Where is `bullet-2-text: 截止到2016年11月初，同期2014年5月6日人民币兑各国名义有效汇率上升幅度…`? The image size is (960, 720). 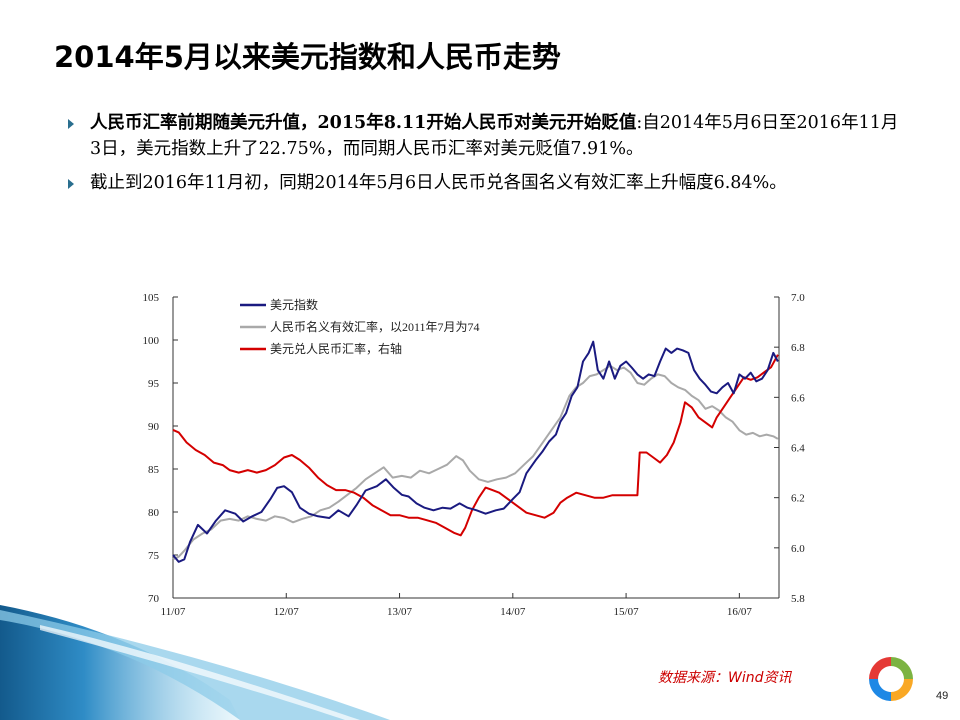
bullet-2-text: 截止到2016年11月初，同期2014年5月6日人民币兑各国名义有效汇率上升幅度… is located at coordinates (438, 183).